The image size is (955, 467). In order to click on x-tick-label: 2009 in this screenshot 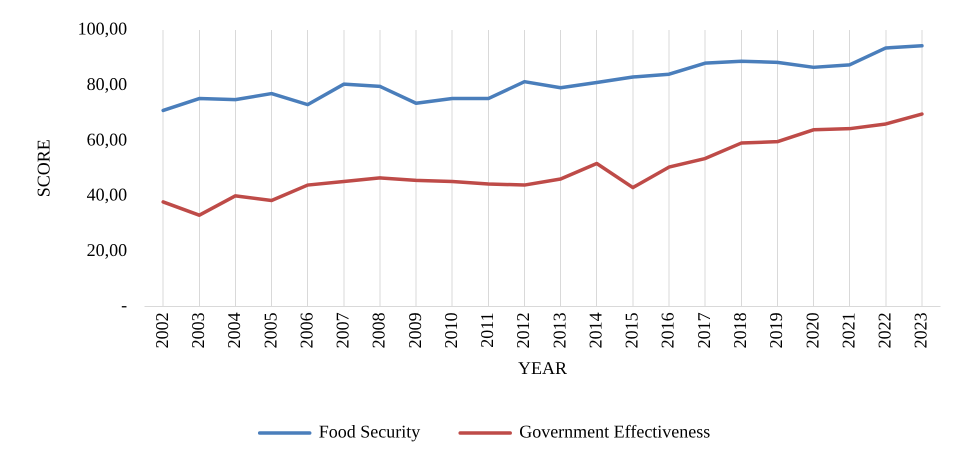, I will do `click(414, 330)`.